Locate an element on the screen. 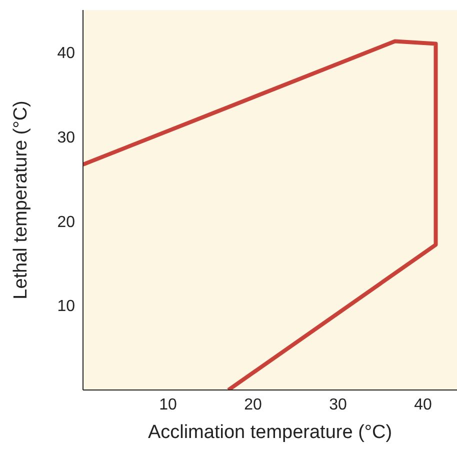 This screenshot has height=450, width=457. x-tick-label: 30 is located at coordinates (338, 405).